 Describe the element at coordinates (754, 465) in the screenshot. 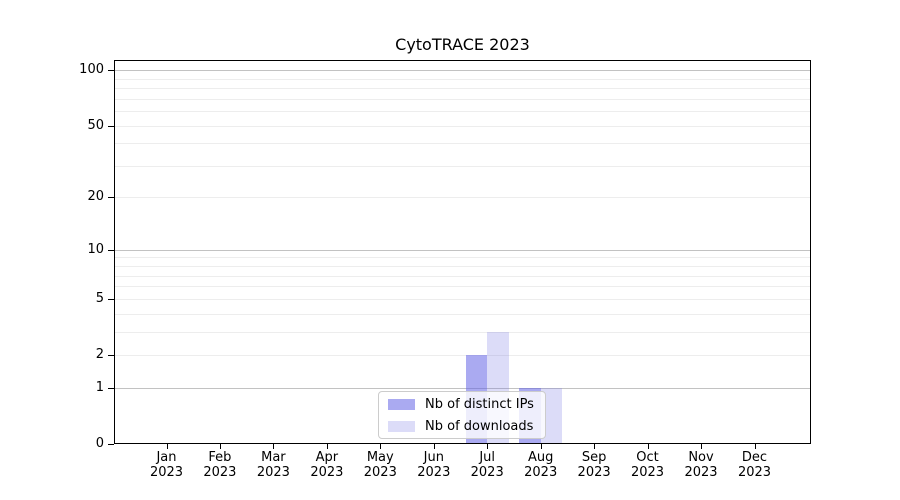

I see `x-tick-label: Dec 2023` at that location.